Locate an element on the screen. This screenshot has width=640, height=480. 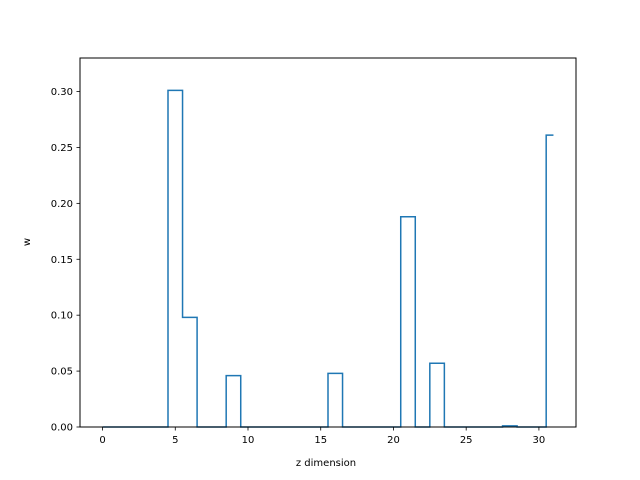
y-tick-label: 0.10 is located at coordinates (62, 316).